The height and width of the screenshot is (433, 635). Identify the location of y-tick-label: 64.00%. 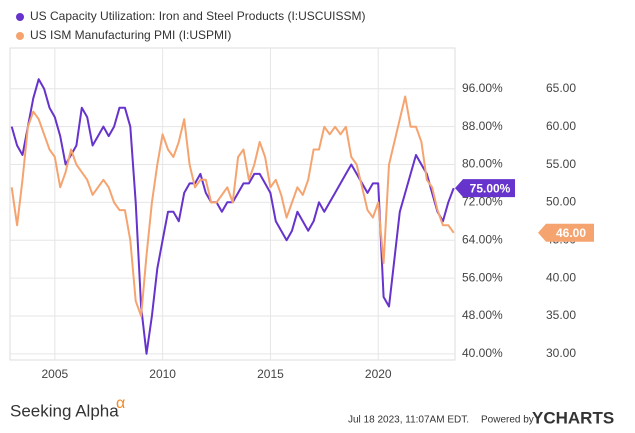
(482, 239).